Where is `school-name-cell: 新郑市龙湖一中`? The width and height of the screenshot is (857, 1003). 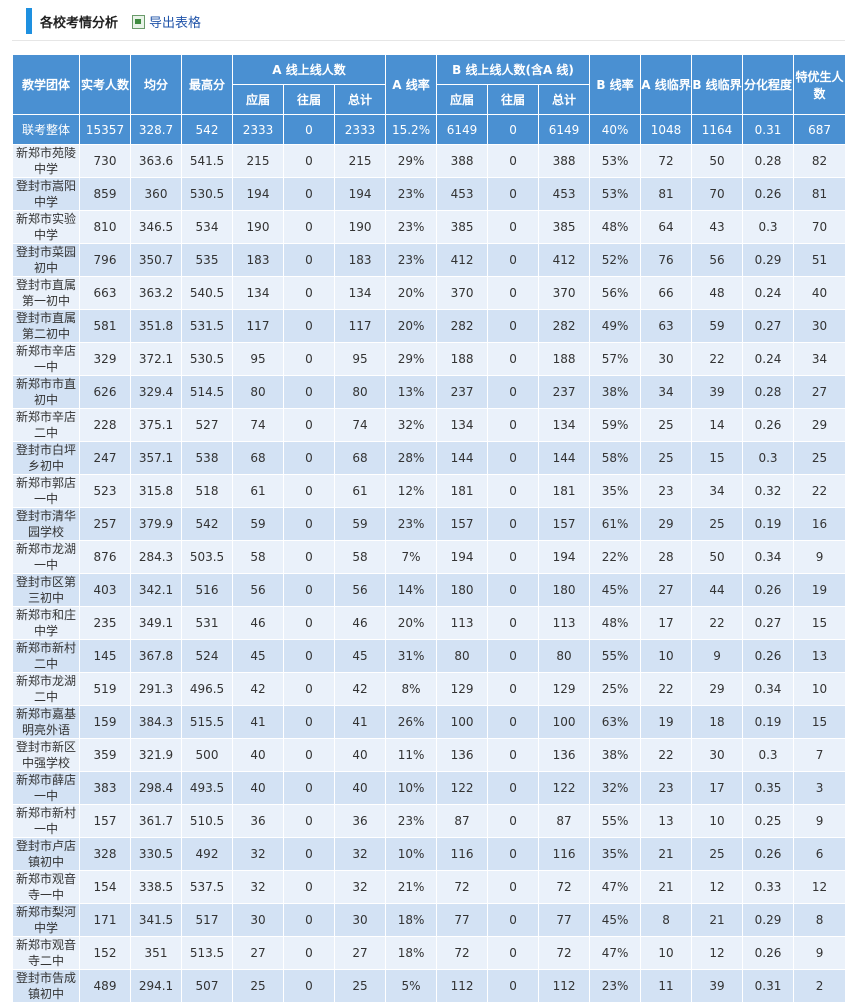 school-name-cell: 新郑市龙湖一中 is located at coordinates (46, 557).